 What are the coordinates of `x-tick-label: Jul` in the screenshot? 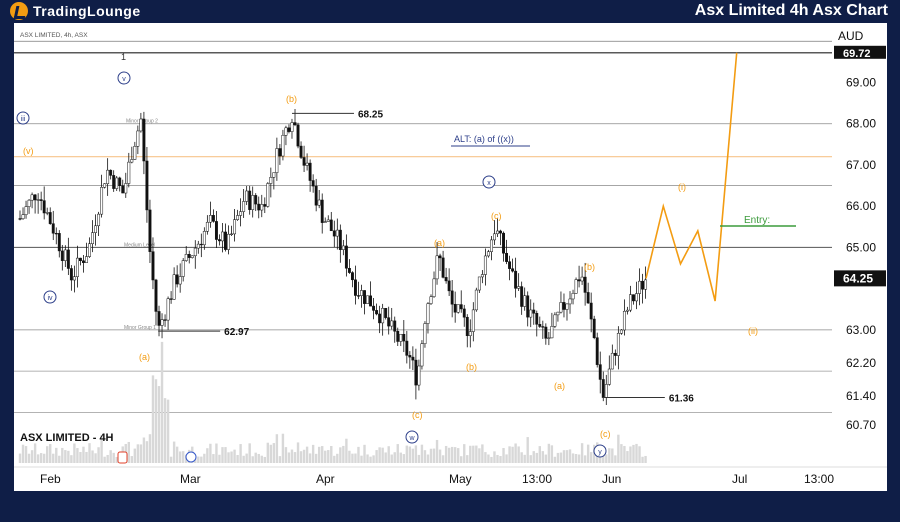 It's located at (739, 479).